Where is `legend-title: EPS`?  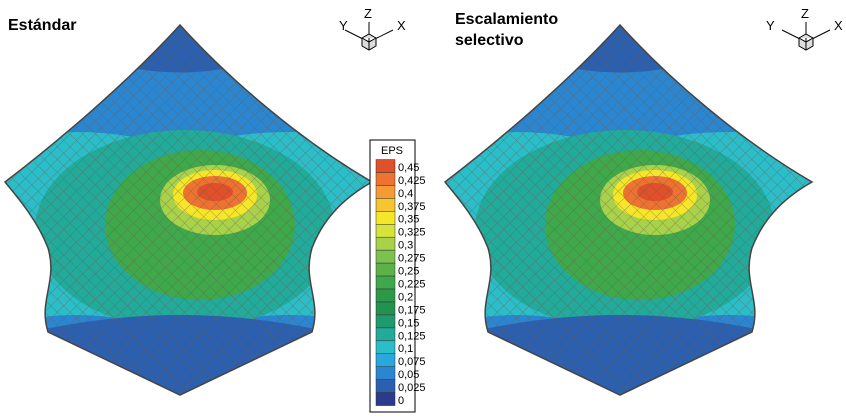
legend-title: EPS is located at coordinates (392, 151).